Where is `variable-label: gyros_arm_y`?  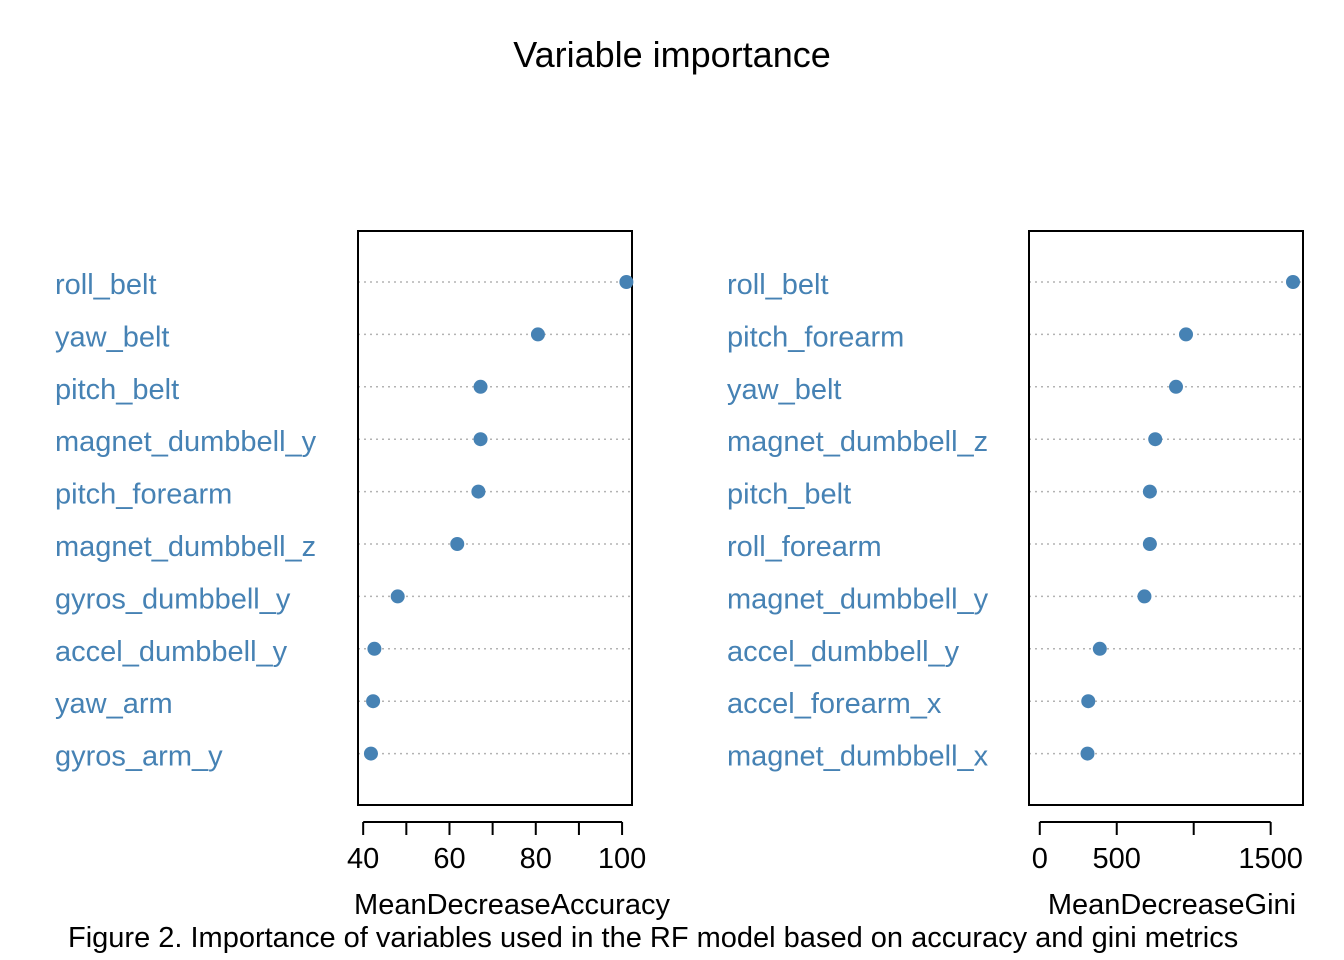 variable-label: gyros_arm_y is located at coordinates (139, 757).